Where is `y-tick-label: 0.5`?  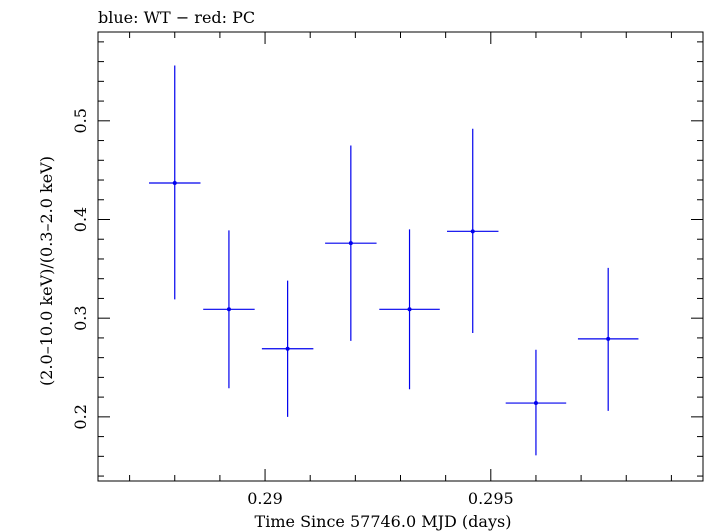
y-tick-label: 0.5 is located at coordinates (80, 120).